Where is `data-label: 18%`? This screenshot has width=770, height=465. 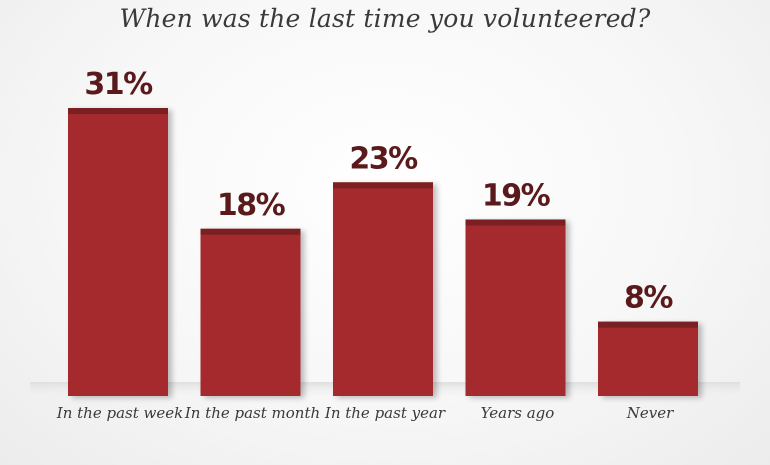
data-label: 18% is located at coordinates (251, 205).